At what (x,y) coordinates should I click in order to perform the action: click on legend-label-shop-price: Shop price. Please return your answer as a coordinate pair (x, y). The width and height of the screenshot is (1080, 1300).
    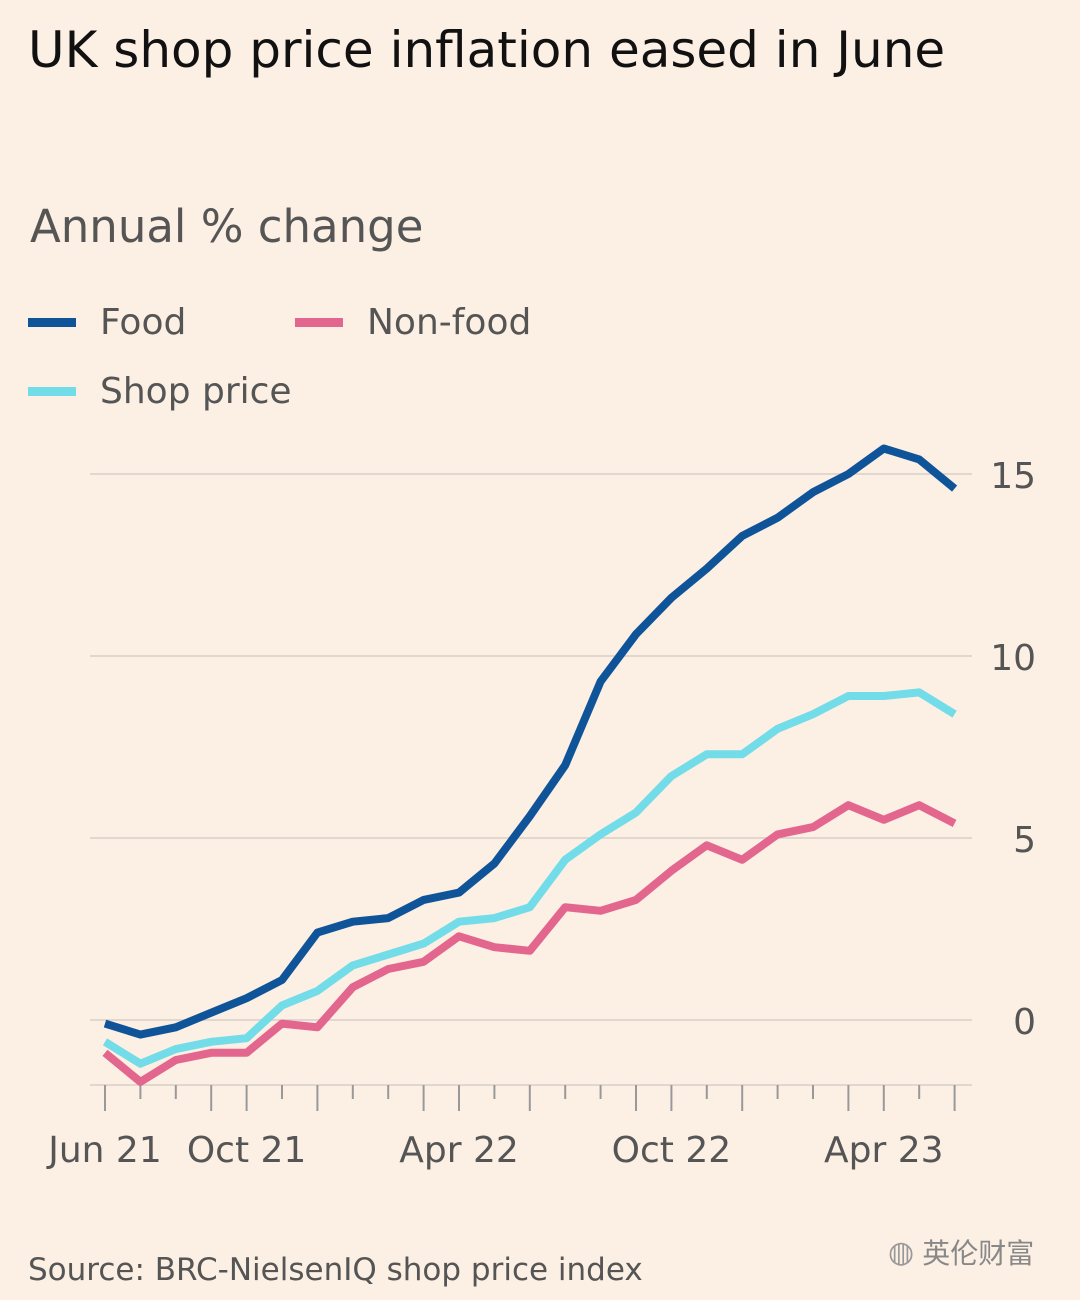
    Looking at the image, I should click on (196, 391).